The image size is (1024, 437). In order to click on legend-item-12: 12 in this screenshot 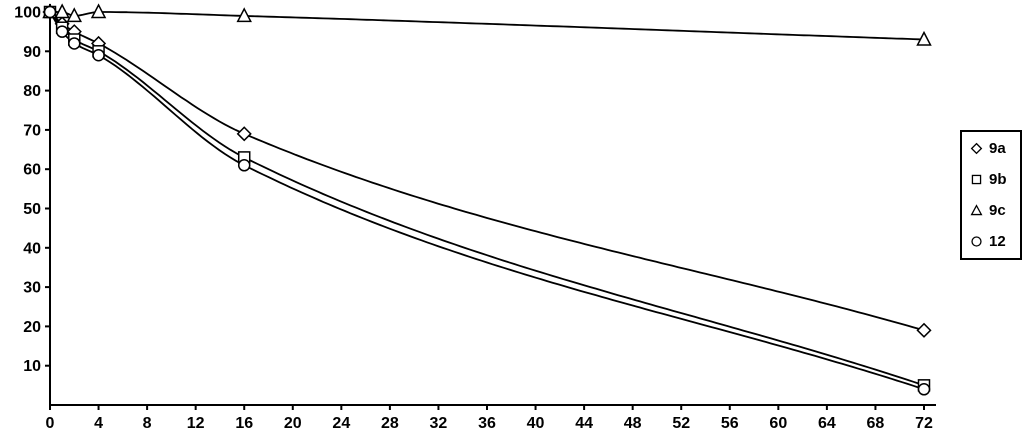, I will do `click(992, 241)`.